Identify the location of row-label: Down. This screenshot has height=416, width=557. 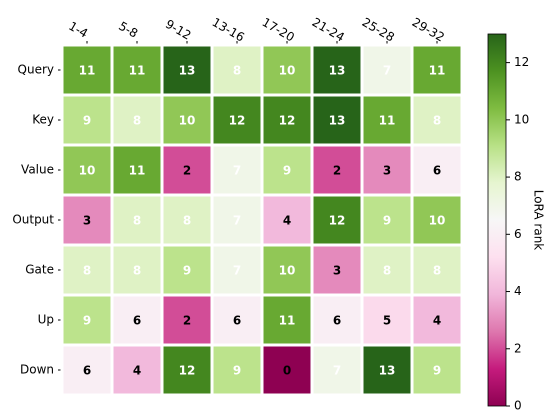
(37, 370).